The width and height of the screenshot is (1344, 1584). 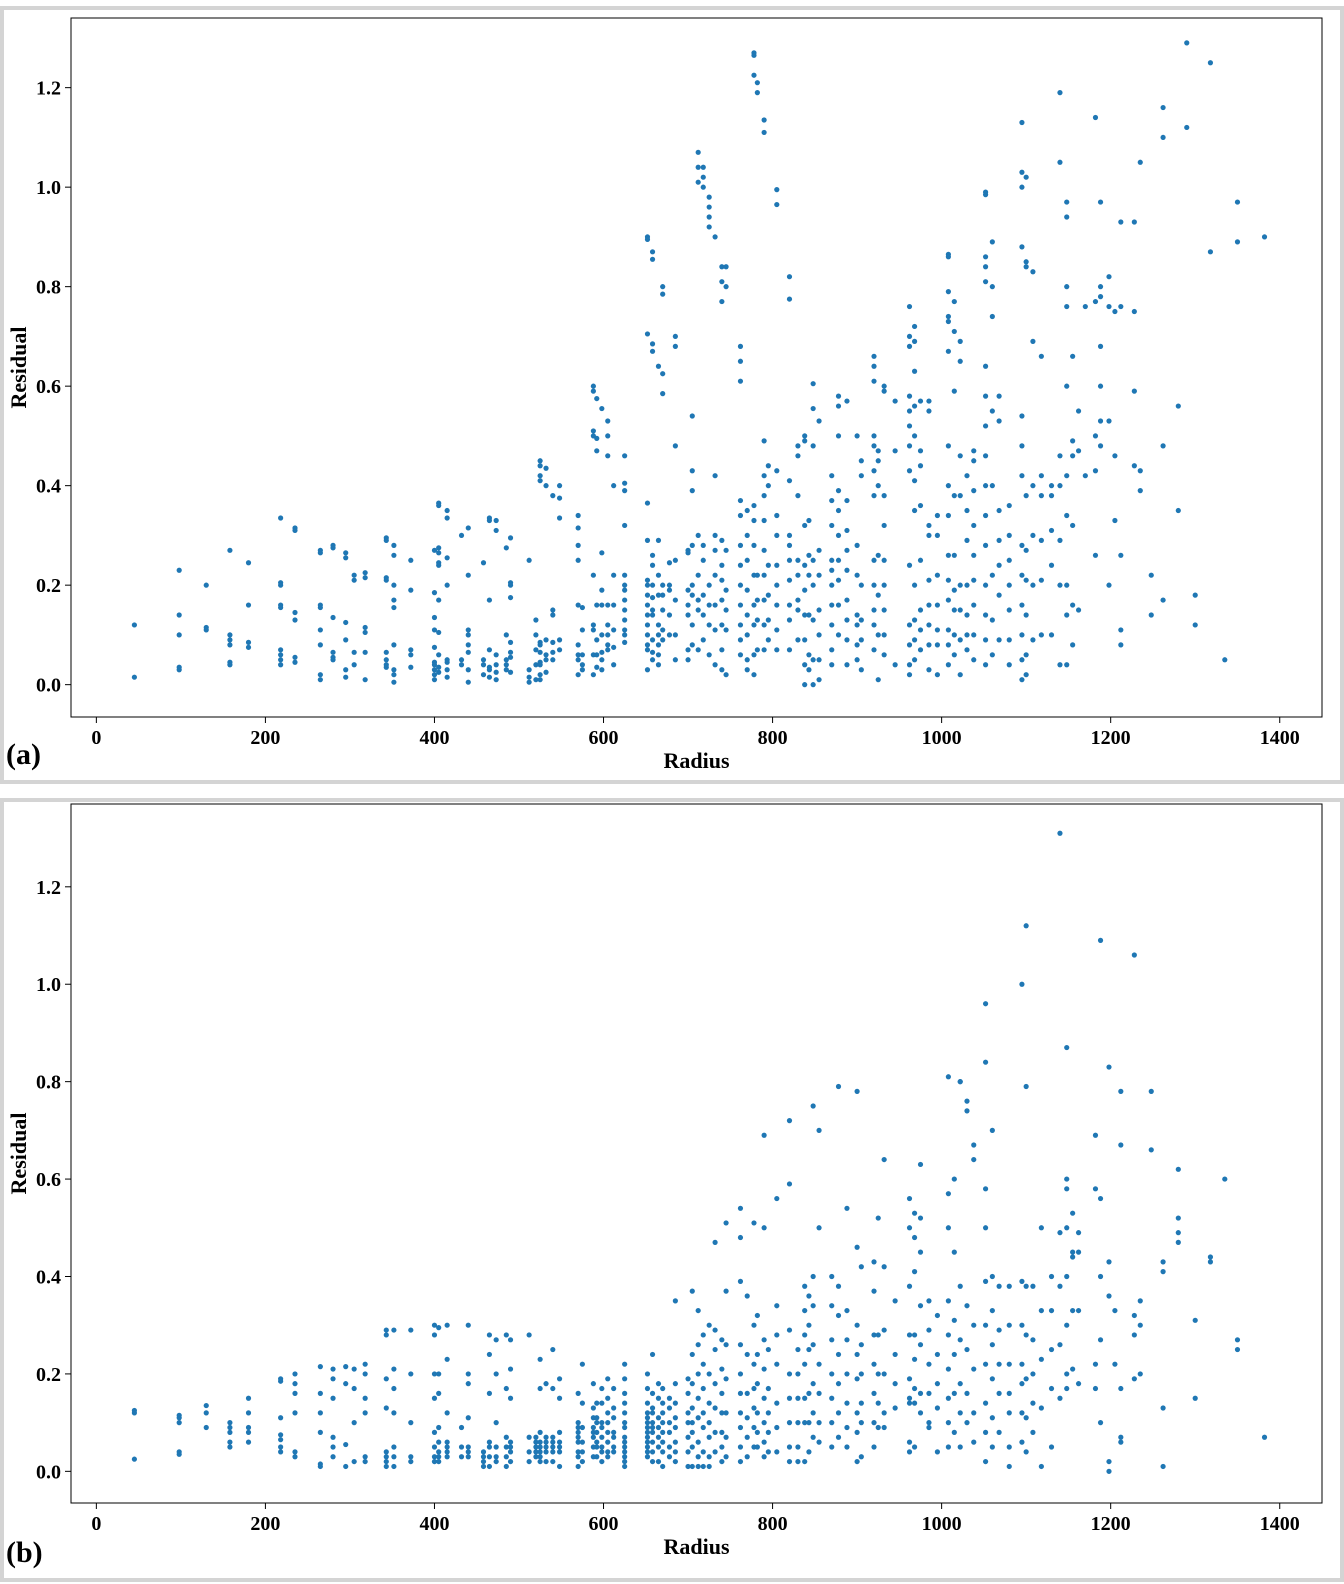 I want to click on x-tick-label: 400, so click(x=434, y=738).